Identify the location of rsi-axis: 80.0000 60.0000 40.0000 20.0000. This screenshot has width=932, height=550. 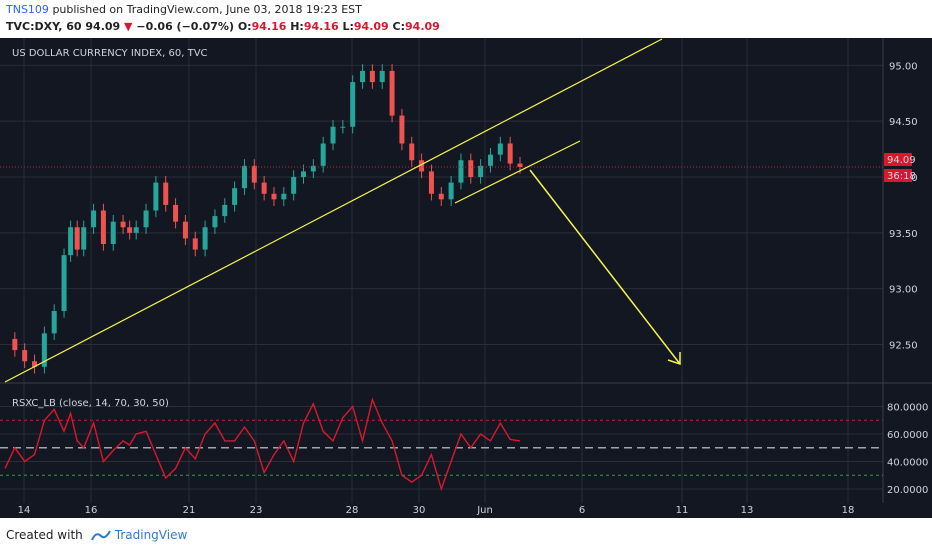
(907, 450).